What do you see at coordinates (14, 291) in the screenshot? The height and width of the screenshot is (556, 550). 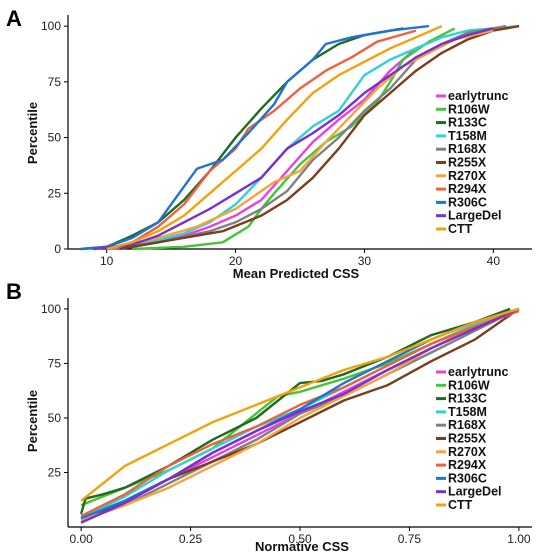 I see `panel-letter-b: B` at bounding box center [14, 291].